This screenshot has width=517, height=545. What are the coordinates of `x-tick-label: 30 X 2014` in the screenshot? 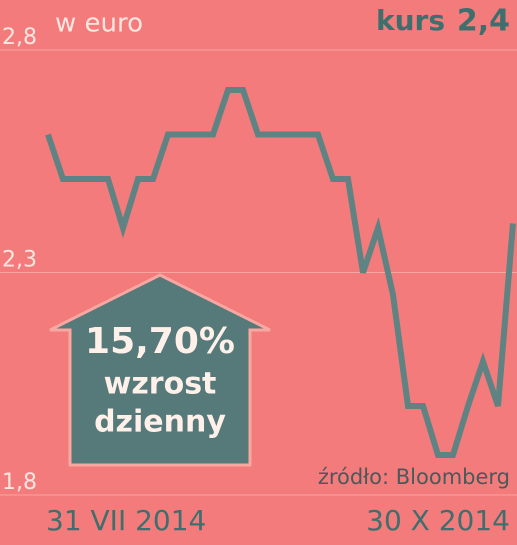 It's located at (438, 520).